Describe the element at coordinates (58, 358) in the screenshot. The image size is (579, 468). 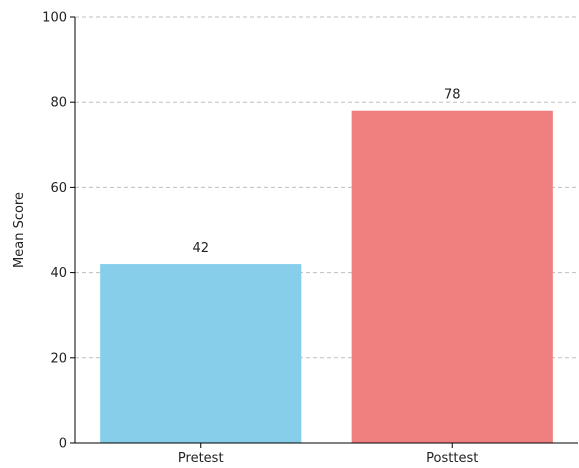
I see `y-tick-label-20: 20` at that location.